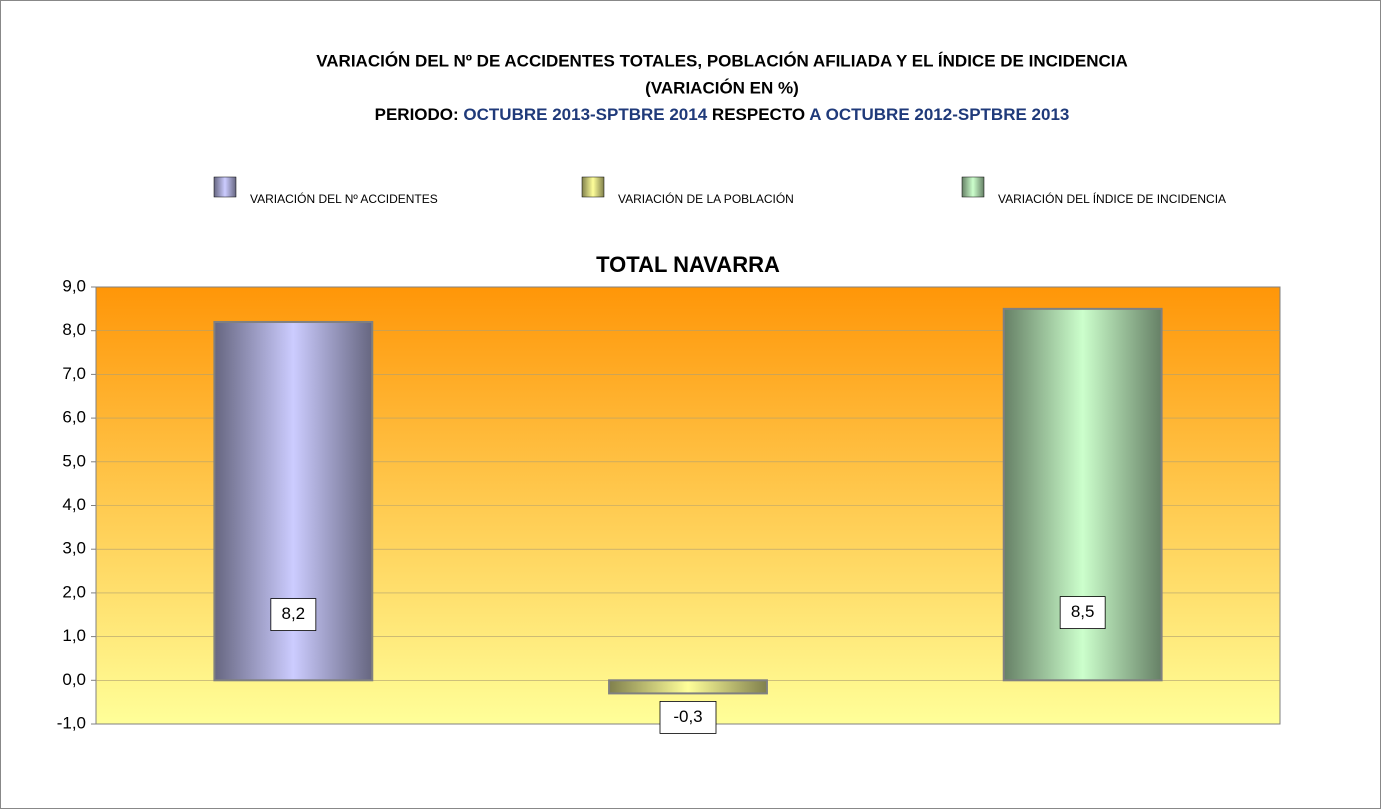 This screenshot has height=809, width=1381. What do you see at coordinates (74, 417) in the screenshot?
I see `y-tick-label: 6,0` at bounding box center [74, 417].